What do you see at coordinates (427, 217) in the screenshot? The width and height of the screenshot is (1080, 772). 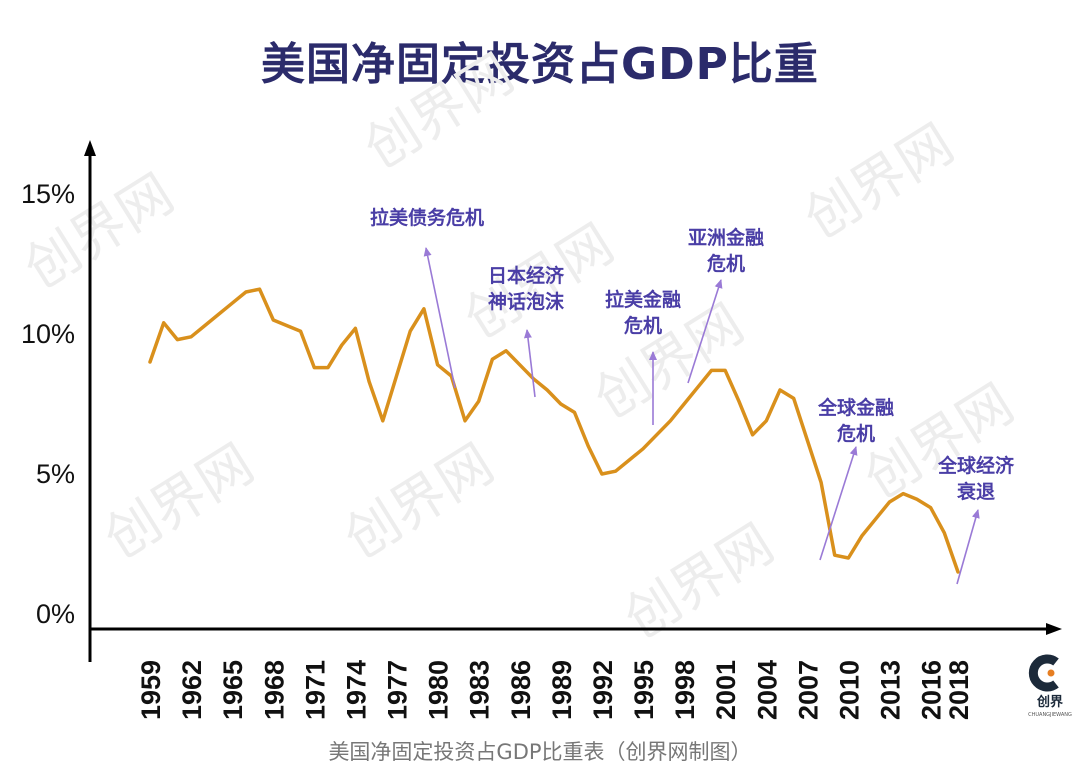 I see `annotation-label: 拉美债务危机` at bounding box center [427, 217].